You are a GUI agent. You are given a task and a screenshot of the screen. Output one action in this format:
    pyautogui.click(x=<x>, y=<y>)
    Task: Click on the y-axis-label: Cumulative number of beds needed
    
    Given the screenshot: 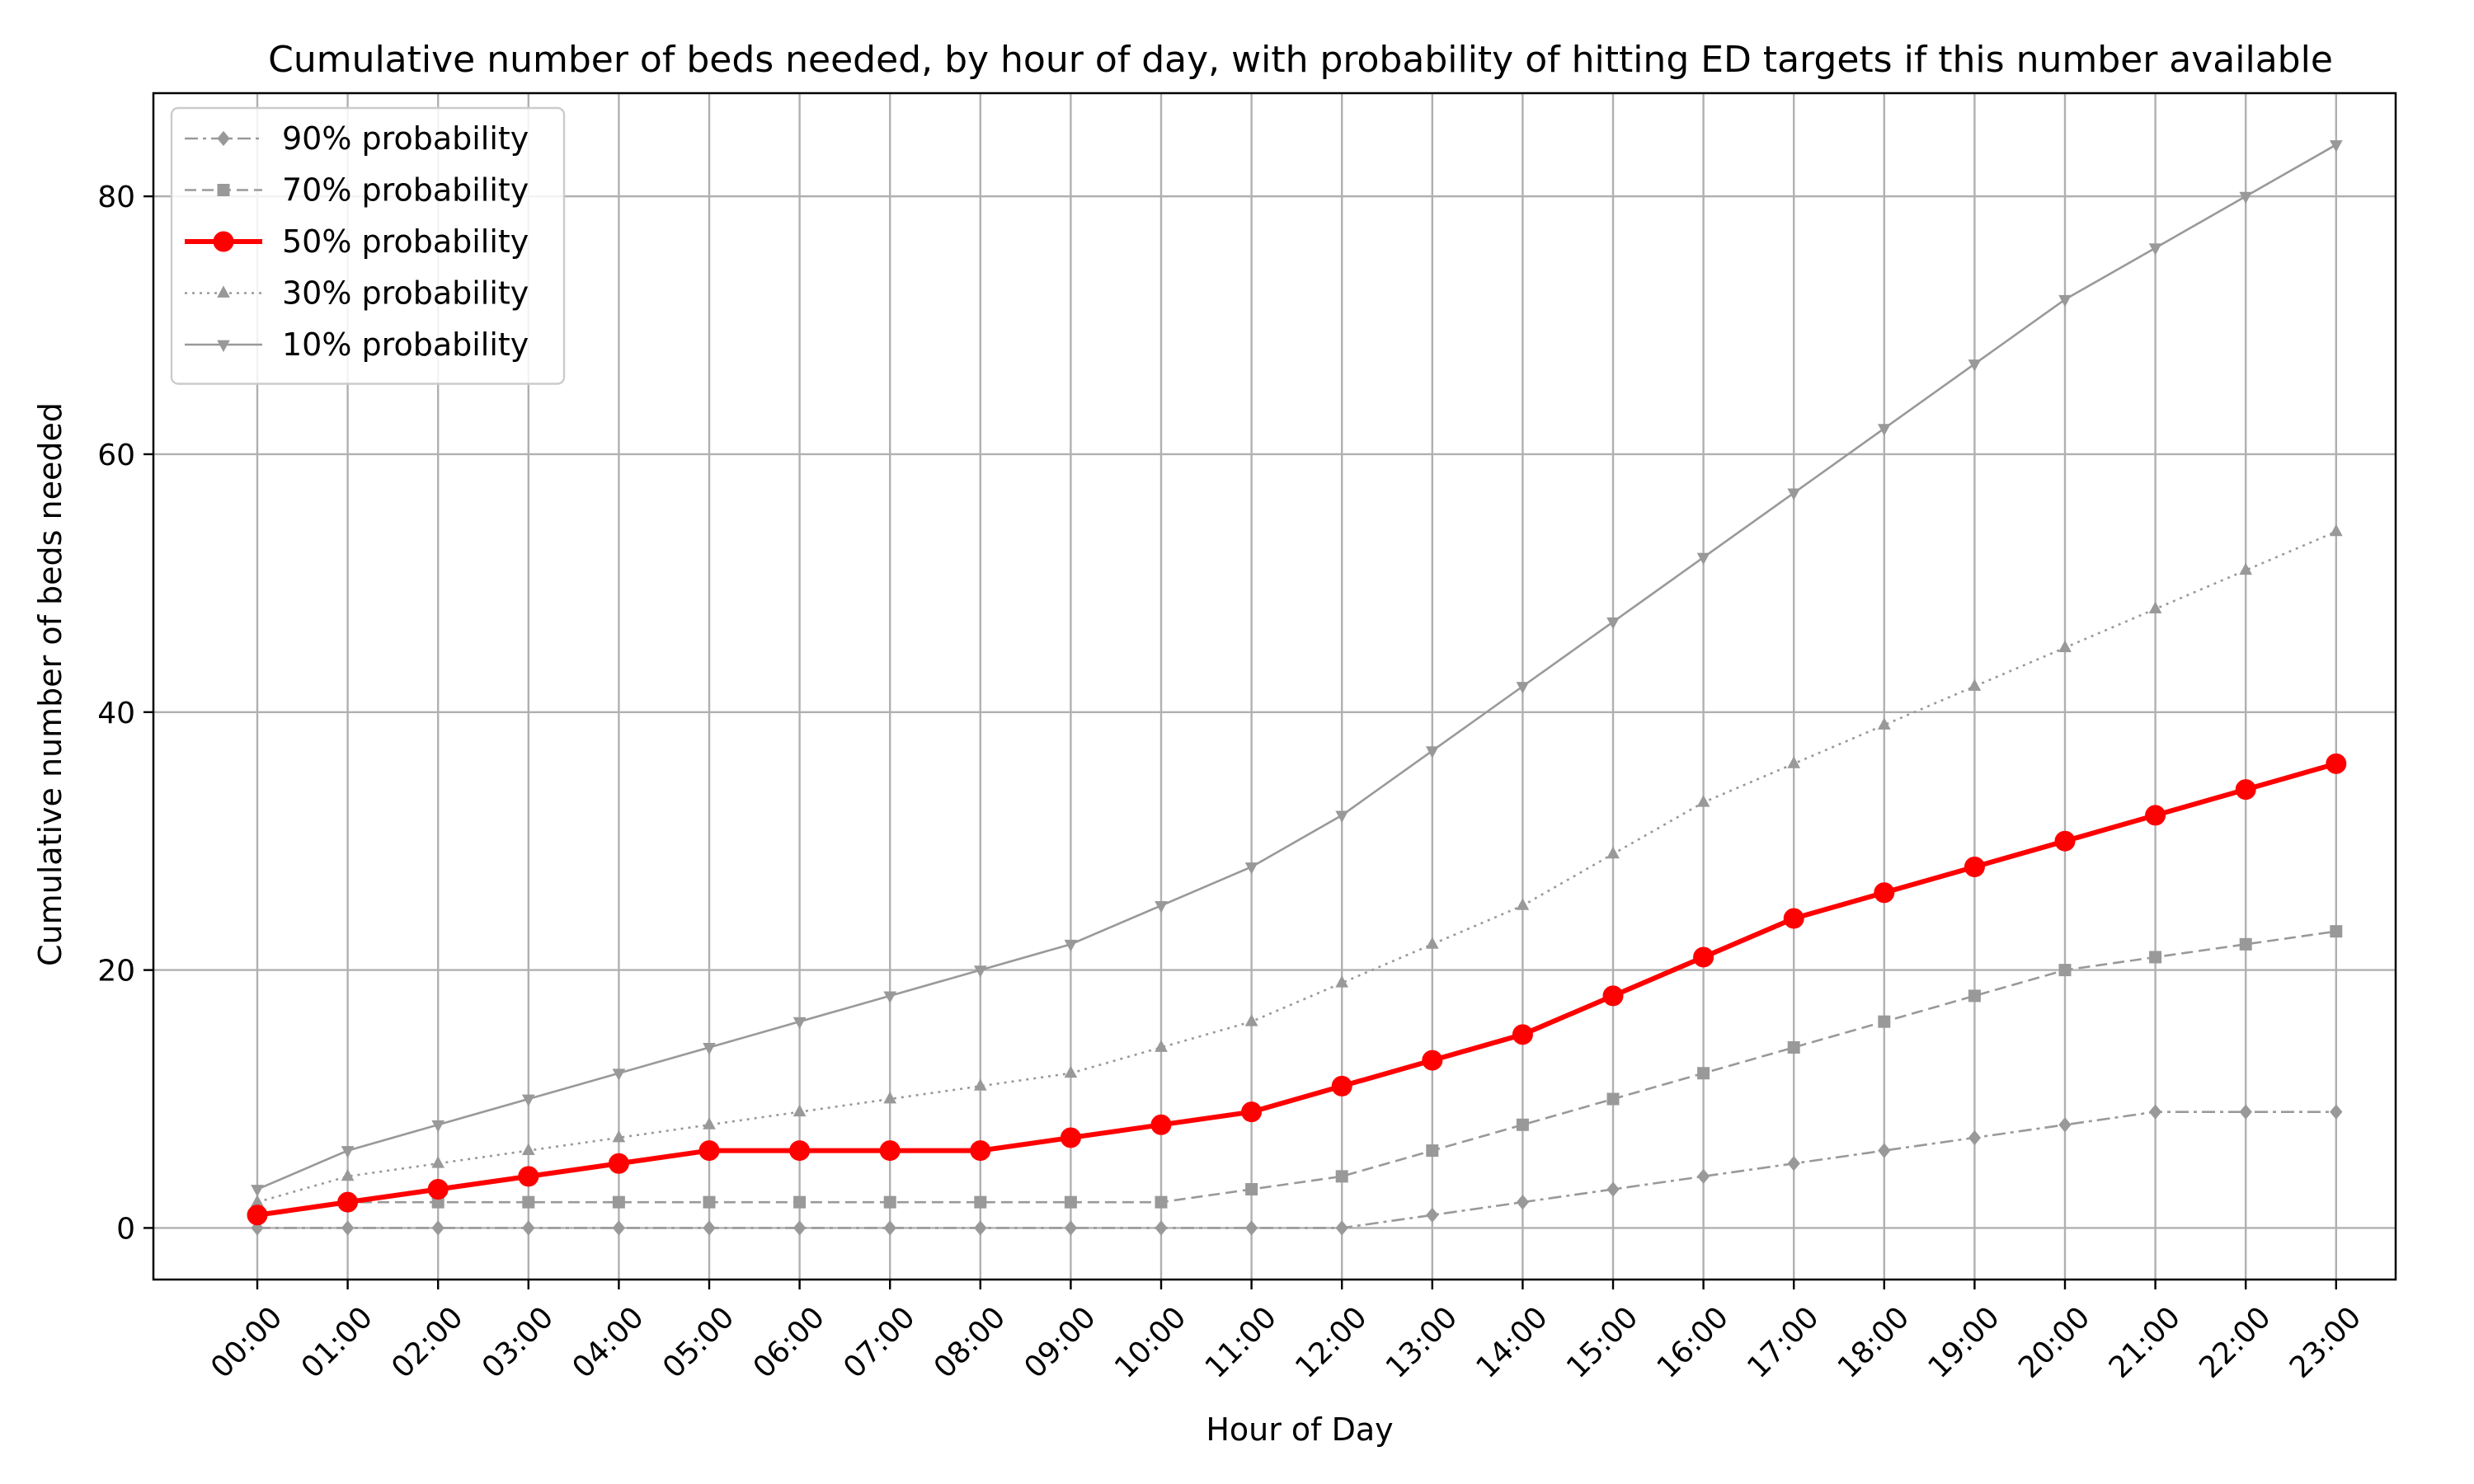 What is the action you would take?
    pyautogui.click(x=50, y=684)
    